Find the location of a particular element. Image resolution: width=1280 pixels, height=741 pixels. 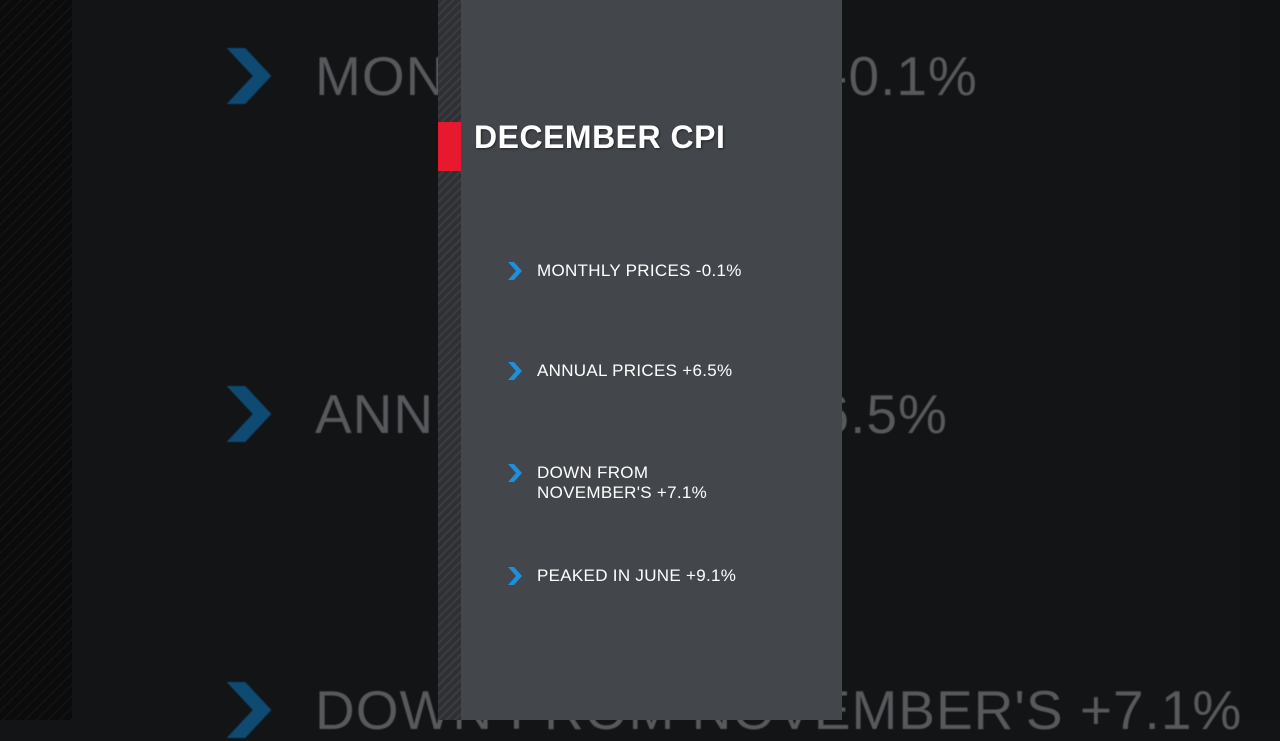

title-accent-bar is located at coordinates (449, 146).